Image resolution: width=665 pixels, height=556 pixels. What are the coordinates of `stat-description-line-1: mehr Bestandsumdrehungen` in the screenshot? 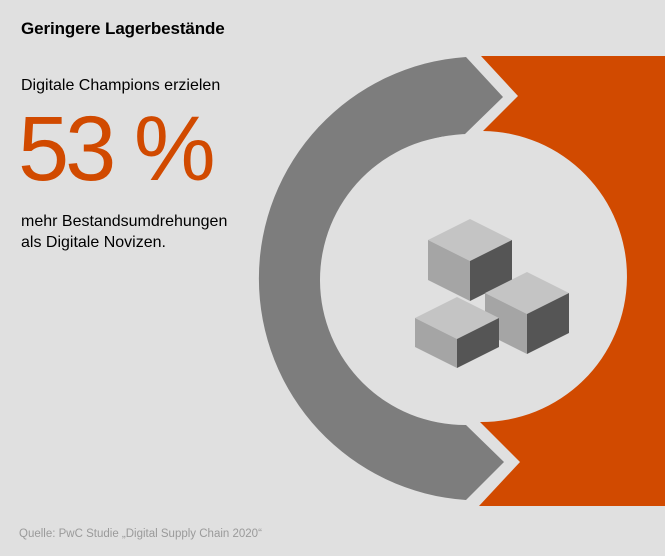 It's located at (124, 221).